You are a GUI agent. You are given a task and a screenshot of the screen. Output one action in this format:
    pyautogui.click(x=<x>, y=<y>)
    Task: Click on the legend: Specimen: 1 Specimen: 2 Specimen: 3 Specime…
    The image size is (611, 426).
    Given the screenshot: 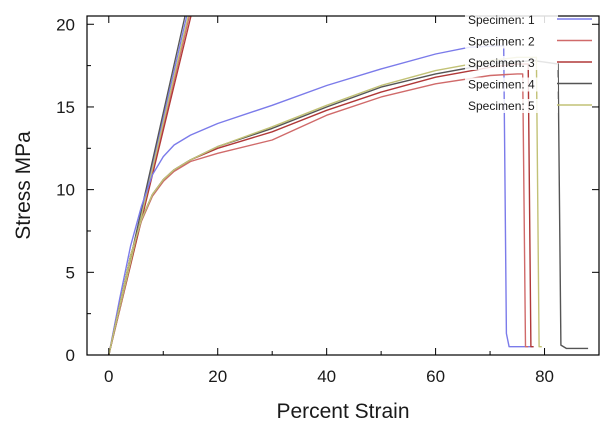 What is the action you would take?
    pyautogui.click(x=528, y=63)
    